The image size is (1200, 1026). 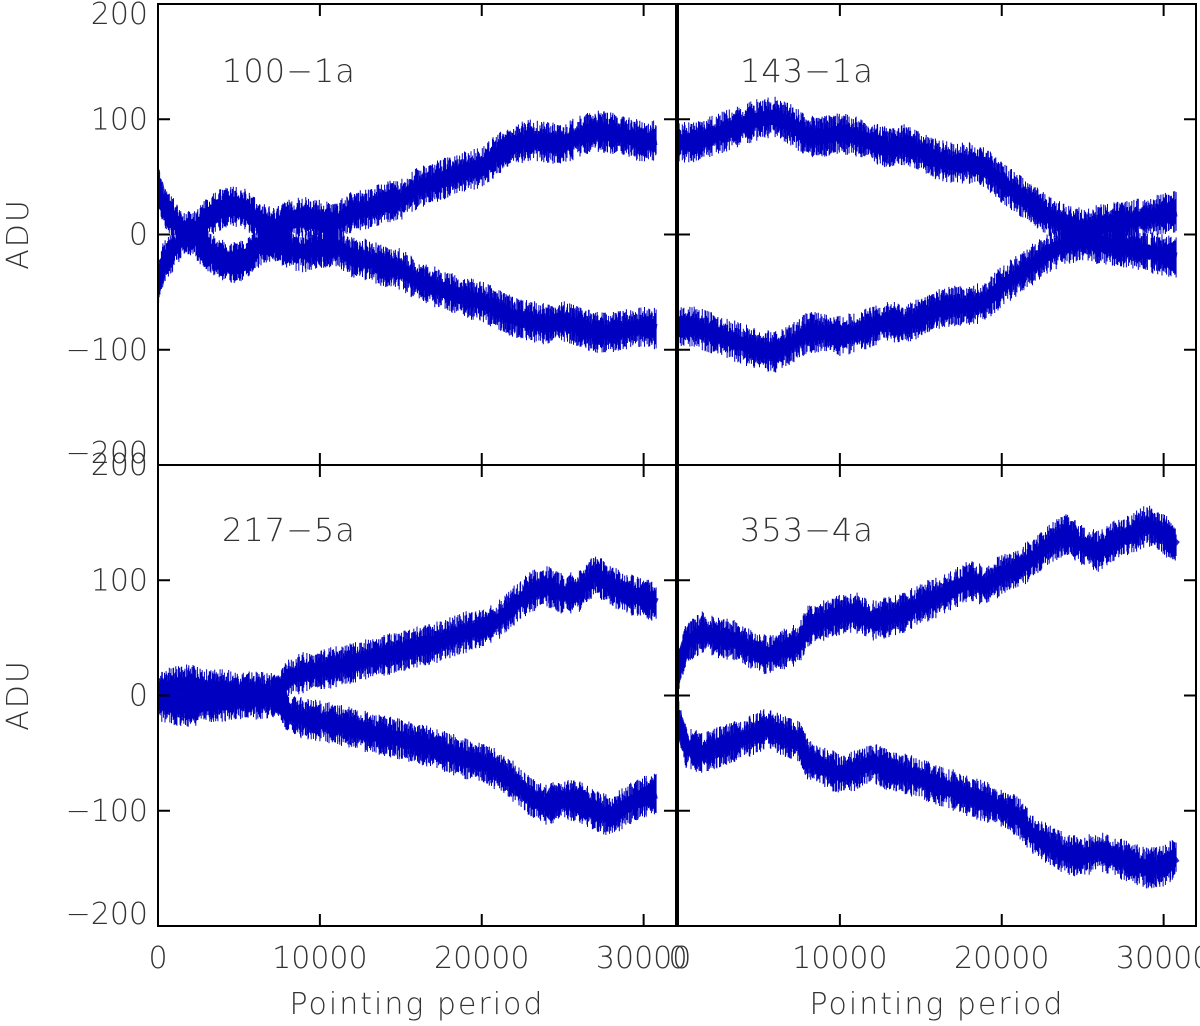 What do you see at coordinates (319, 958) in the screenshot?
I see `x-tick-label-217-5a-10000: 10000` at bounding box center [319, 958].